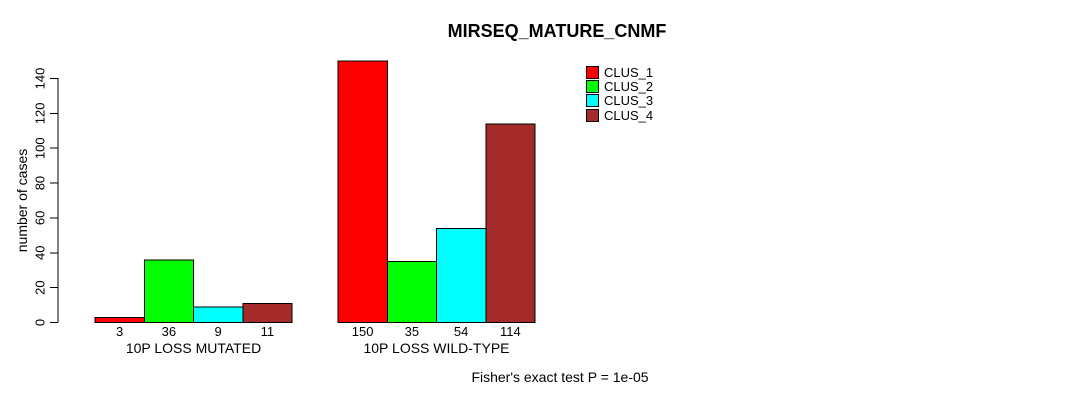 This screenshot has height=400, width=1090. What do you see at coordinates (40, 287) in the screenshot?
I see `y-axis-tick-label: 20` at bounding box center [40, 287].